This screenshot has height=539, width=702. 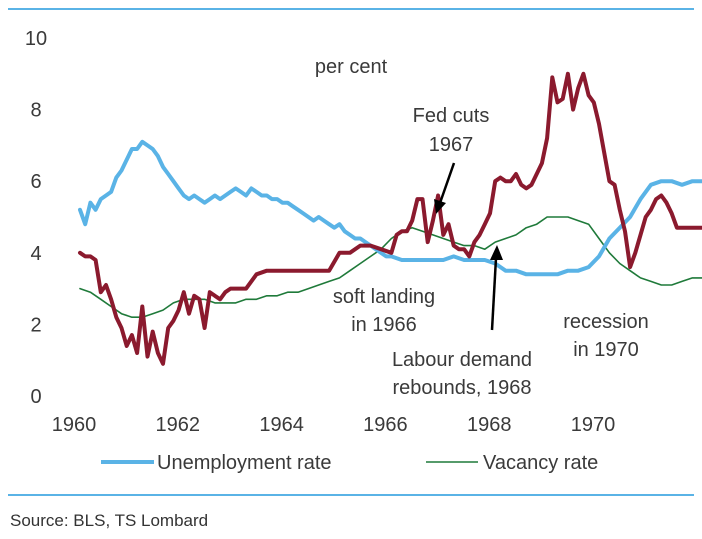 I want to click on y-tick-label: 4, so click(x=35, y=254).